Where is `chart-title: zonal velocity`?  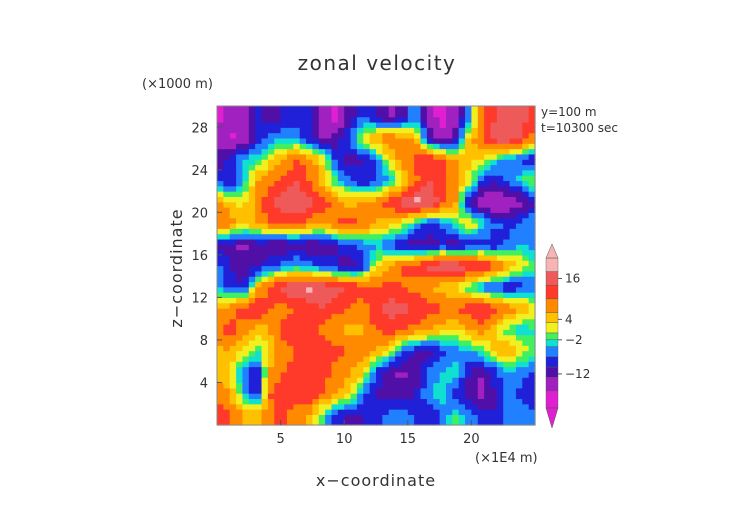
chart-title: zonal velocity is located at coordinates (377, 63).